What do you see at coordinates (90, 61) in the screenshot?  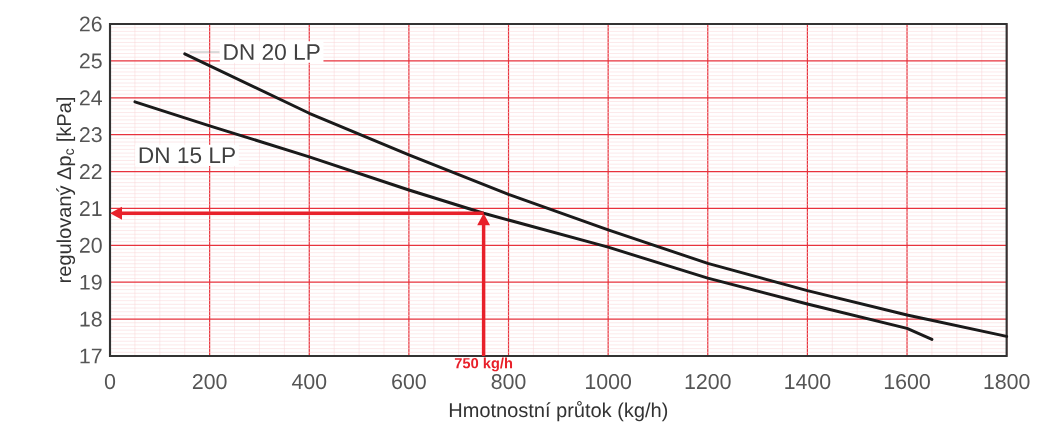 I see `y-tick-label: 25` at bounding box center [90, 61].